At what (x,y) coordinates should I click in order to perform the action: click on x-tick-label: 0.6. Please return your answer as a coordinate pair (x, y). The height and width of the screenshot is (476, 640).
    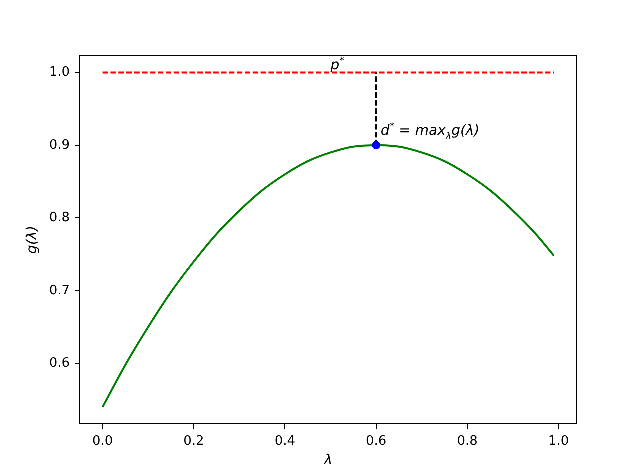
    Looking at the image, I should click on (376, 442).